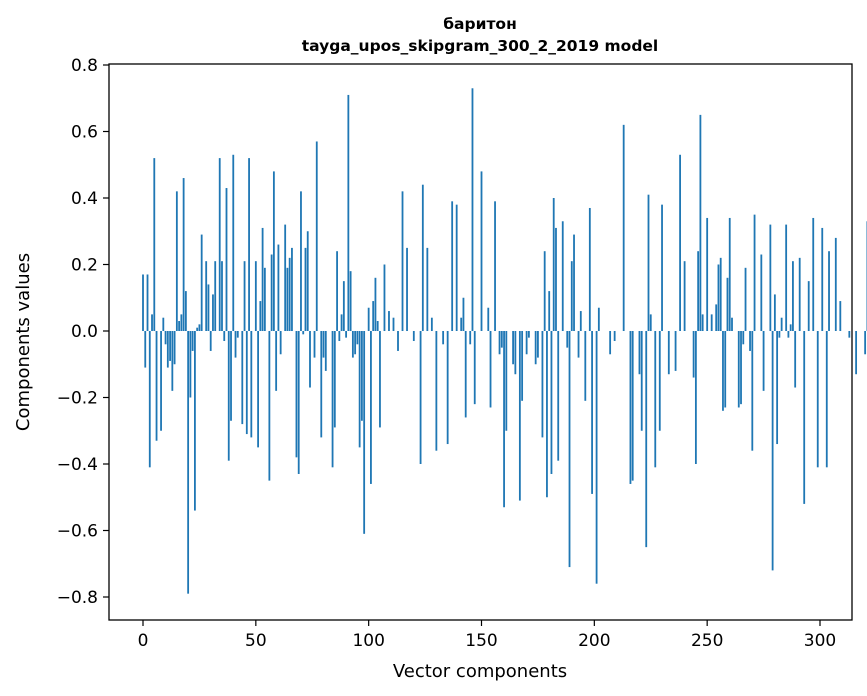  Describe the element at coordinates (143, 641) in the screenshot. I see `x-tick-label: 0` at that location.